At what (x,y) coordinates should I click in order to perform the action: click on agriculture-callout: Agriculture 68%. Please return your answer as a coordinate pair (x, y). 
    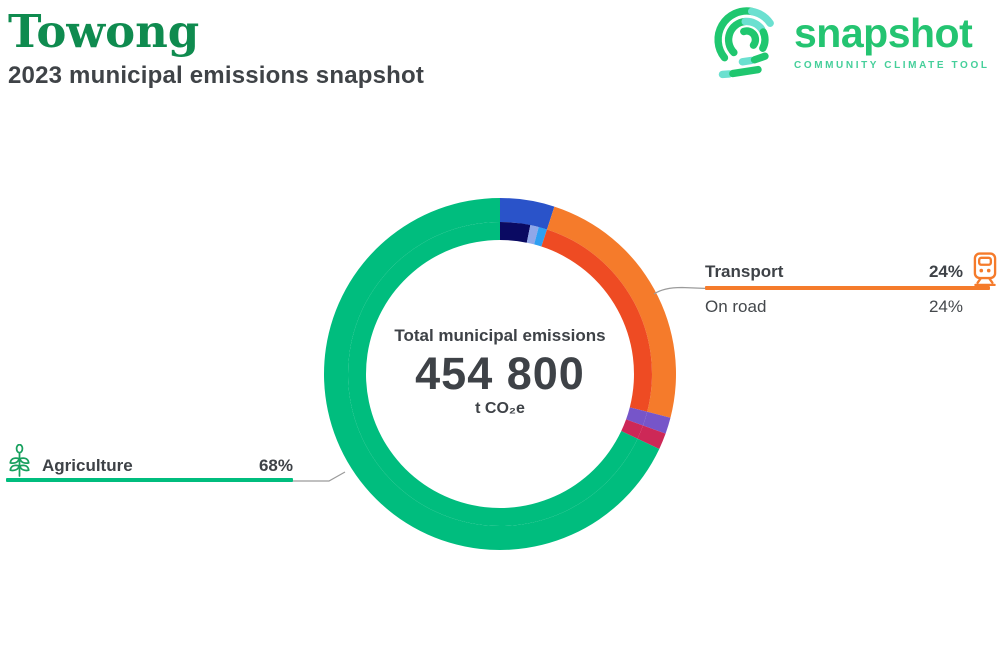
    Looking at the image, I should click on (149, 463).